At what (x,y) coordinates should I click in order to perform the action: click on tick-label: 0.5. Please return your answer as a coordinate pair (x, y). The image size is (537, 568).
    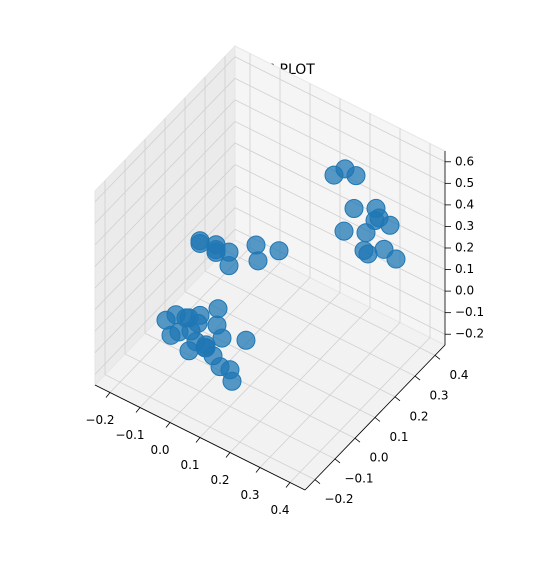
    Looking at the image, I should click on (464, 183).